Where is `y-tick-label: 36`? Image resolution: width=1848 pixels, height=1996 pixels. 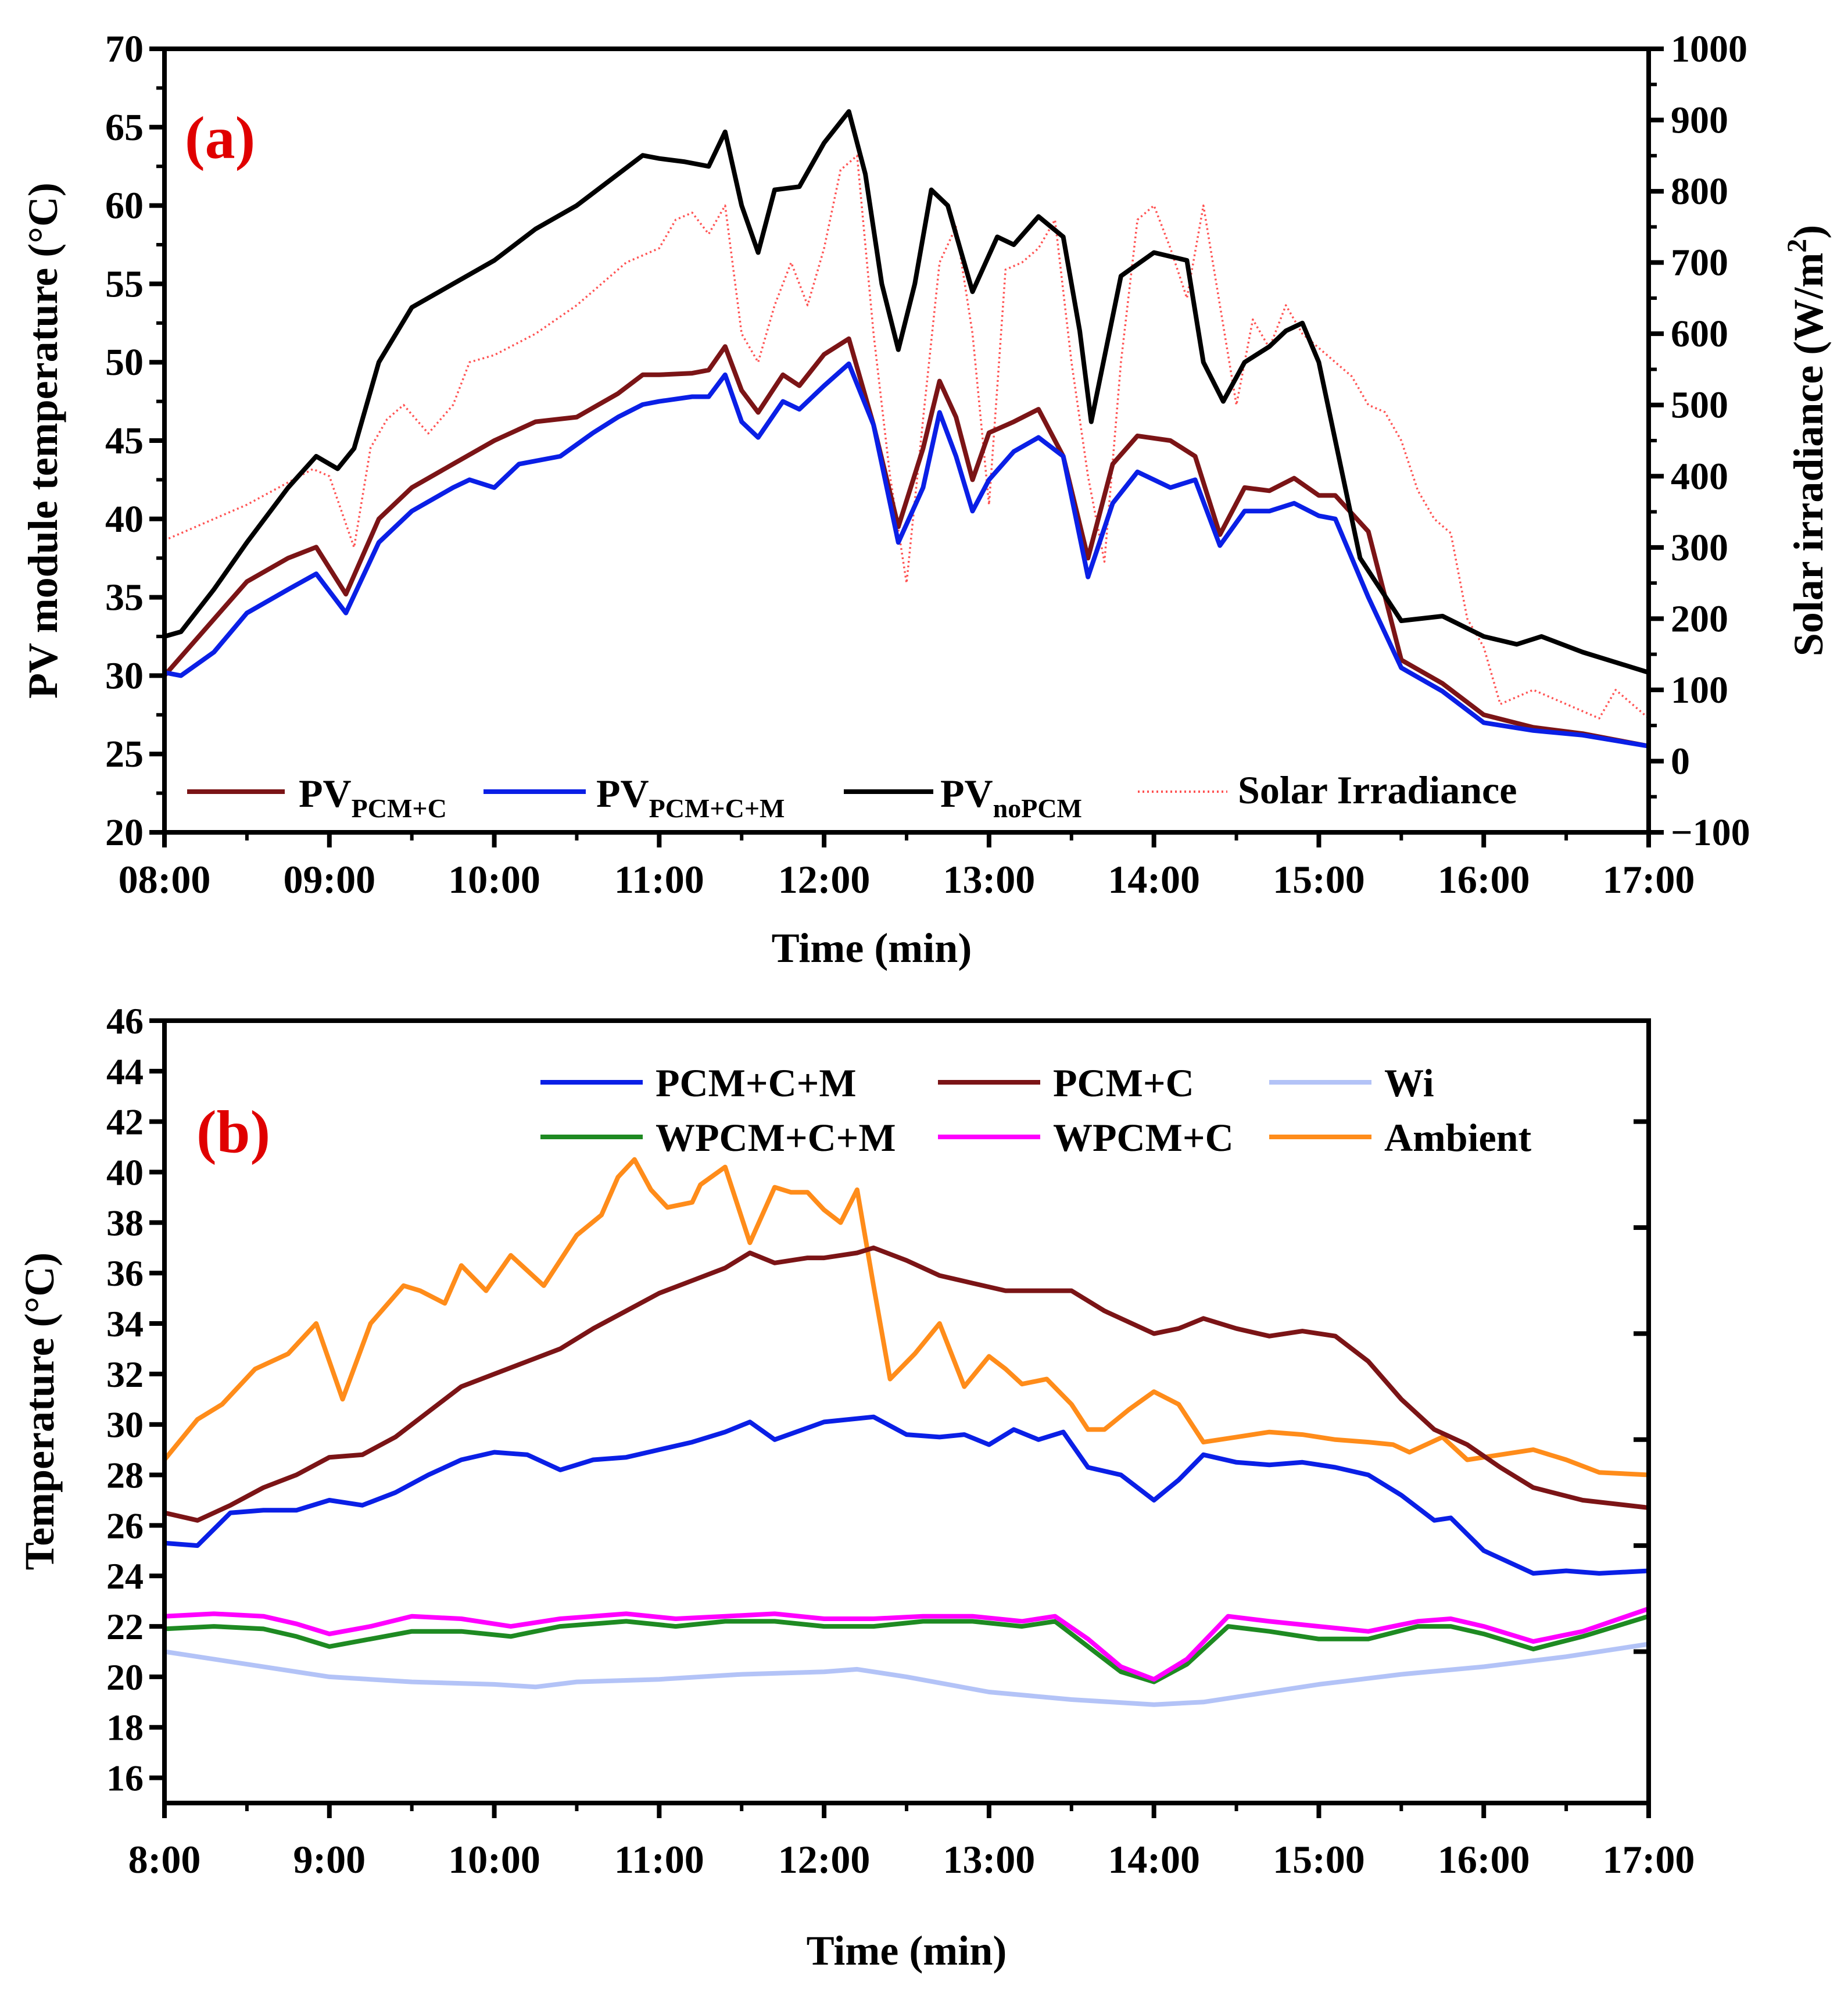 y-tick-label: 36 is located at coordinates (125, 1273).